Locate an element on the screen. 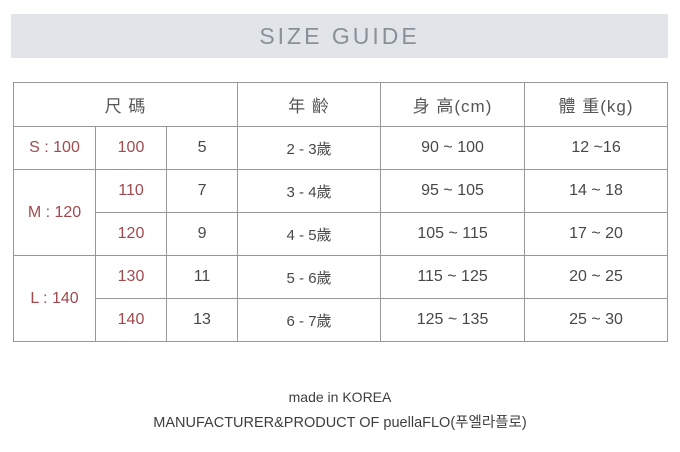 The height and width of the screenshot is (452, 680). age-cell: 6 - 7歲 is located at coordinates (309, 320).